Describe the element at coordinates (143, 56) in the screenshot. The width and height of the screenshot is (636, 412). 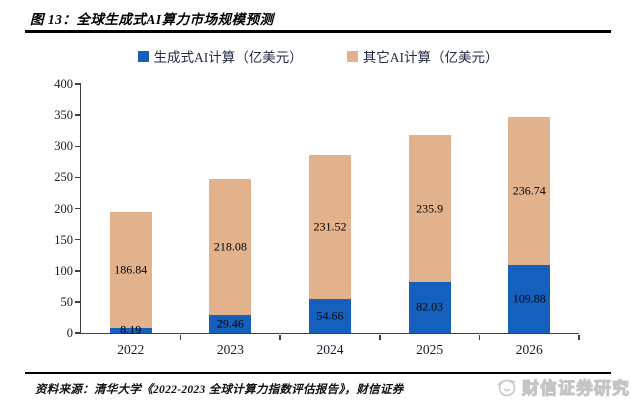
I see `legend-swatch-genai` at that location.